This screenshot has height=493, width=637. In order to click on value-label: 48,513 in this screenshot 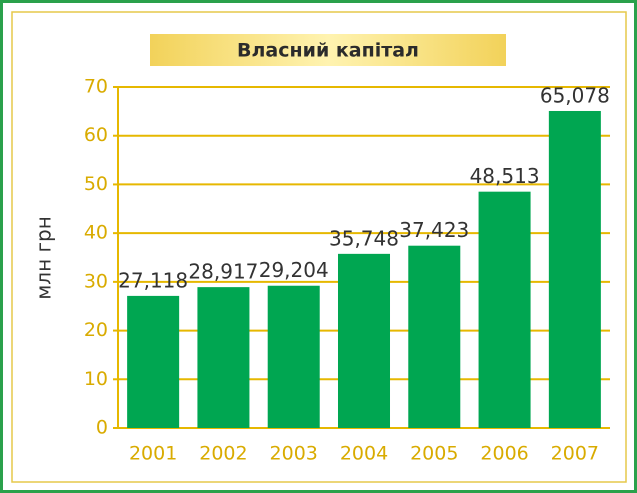, I will do `click(505, 176)`.